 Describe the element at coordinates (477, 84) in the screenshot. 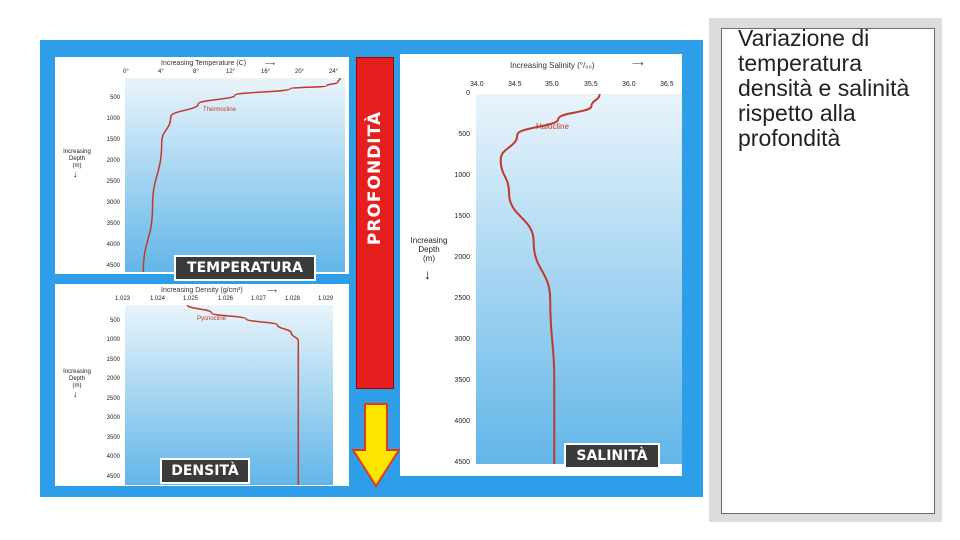

I see `x-tick: 34.0` at that location.